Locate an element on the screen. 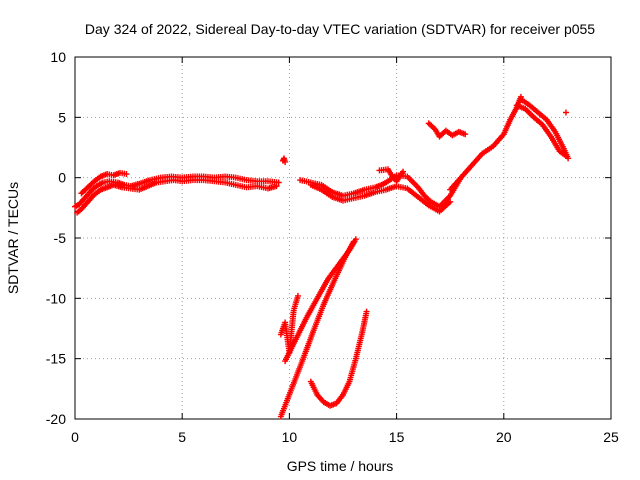 The image size is (640, 480). x-tick-label: 10 is located at coordinates (290, 437).